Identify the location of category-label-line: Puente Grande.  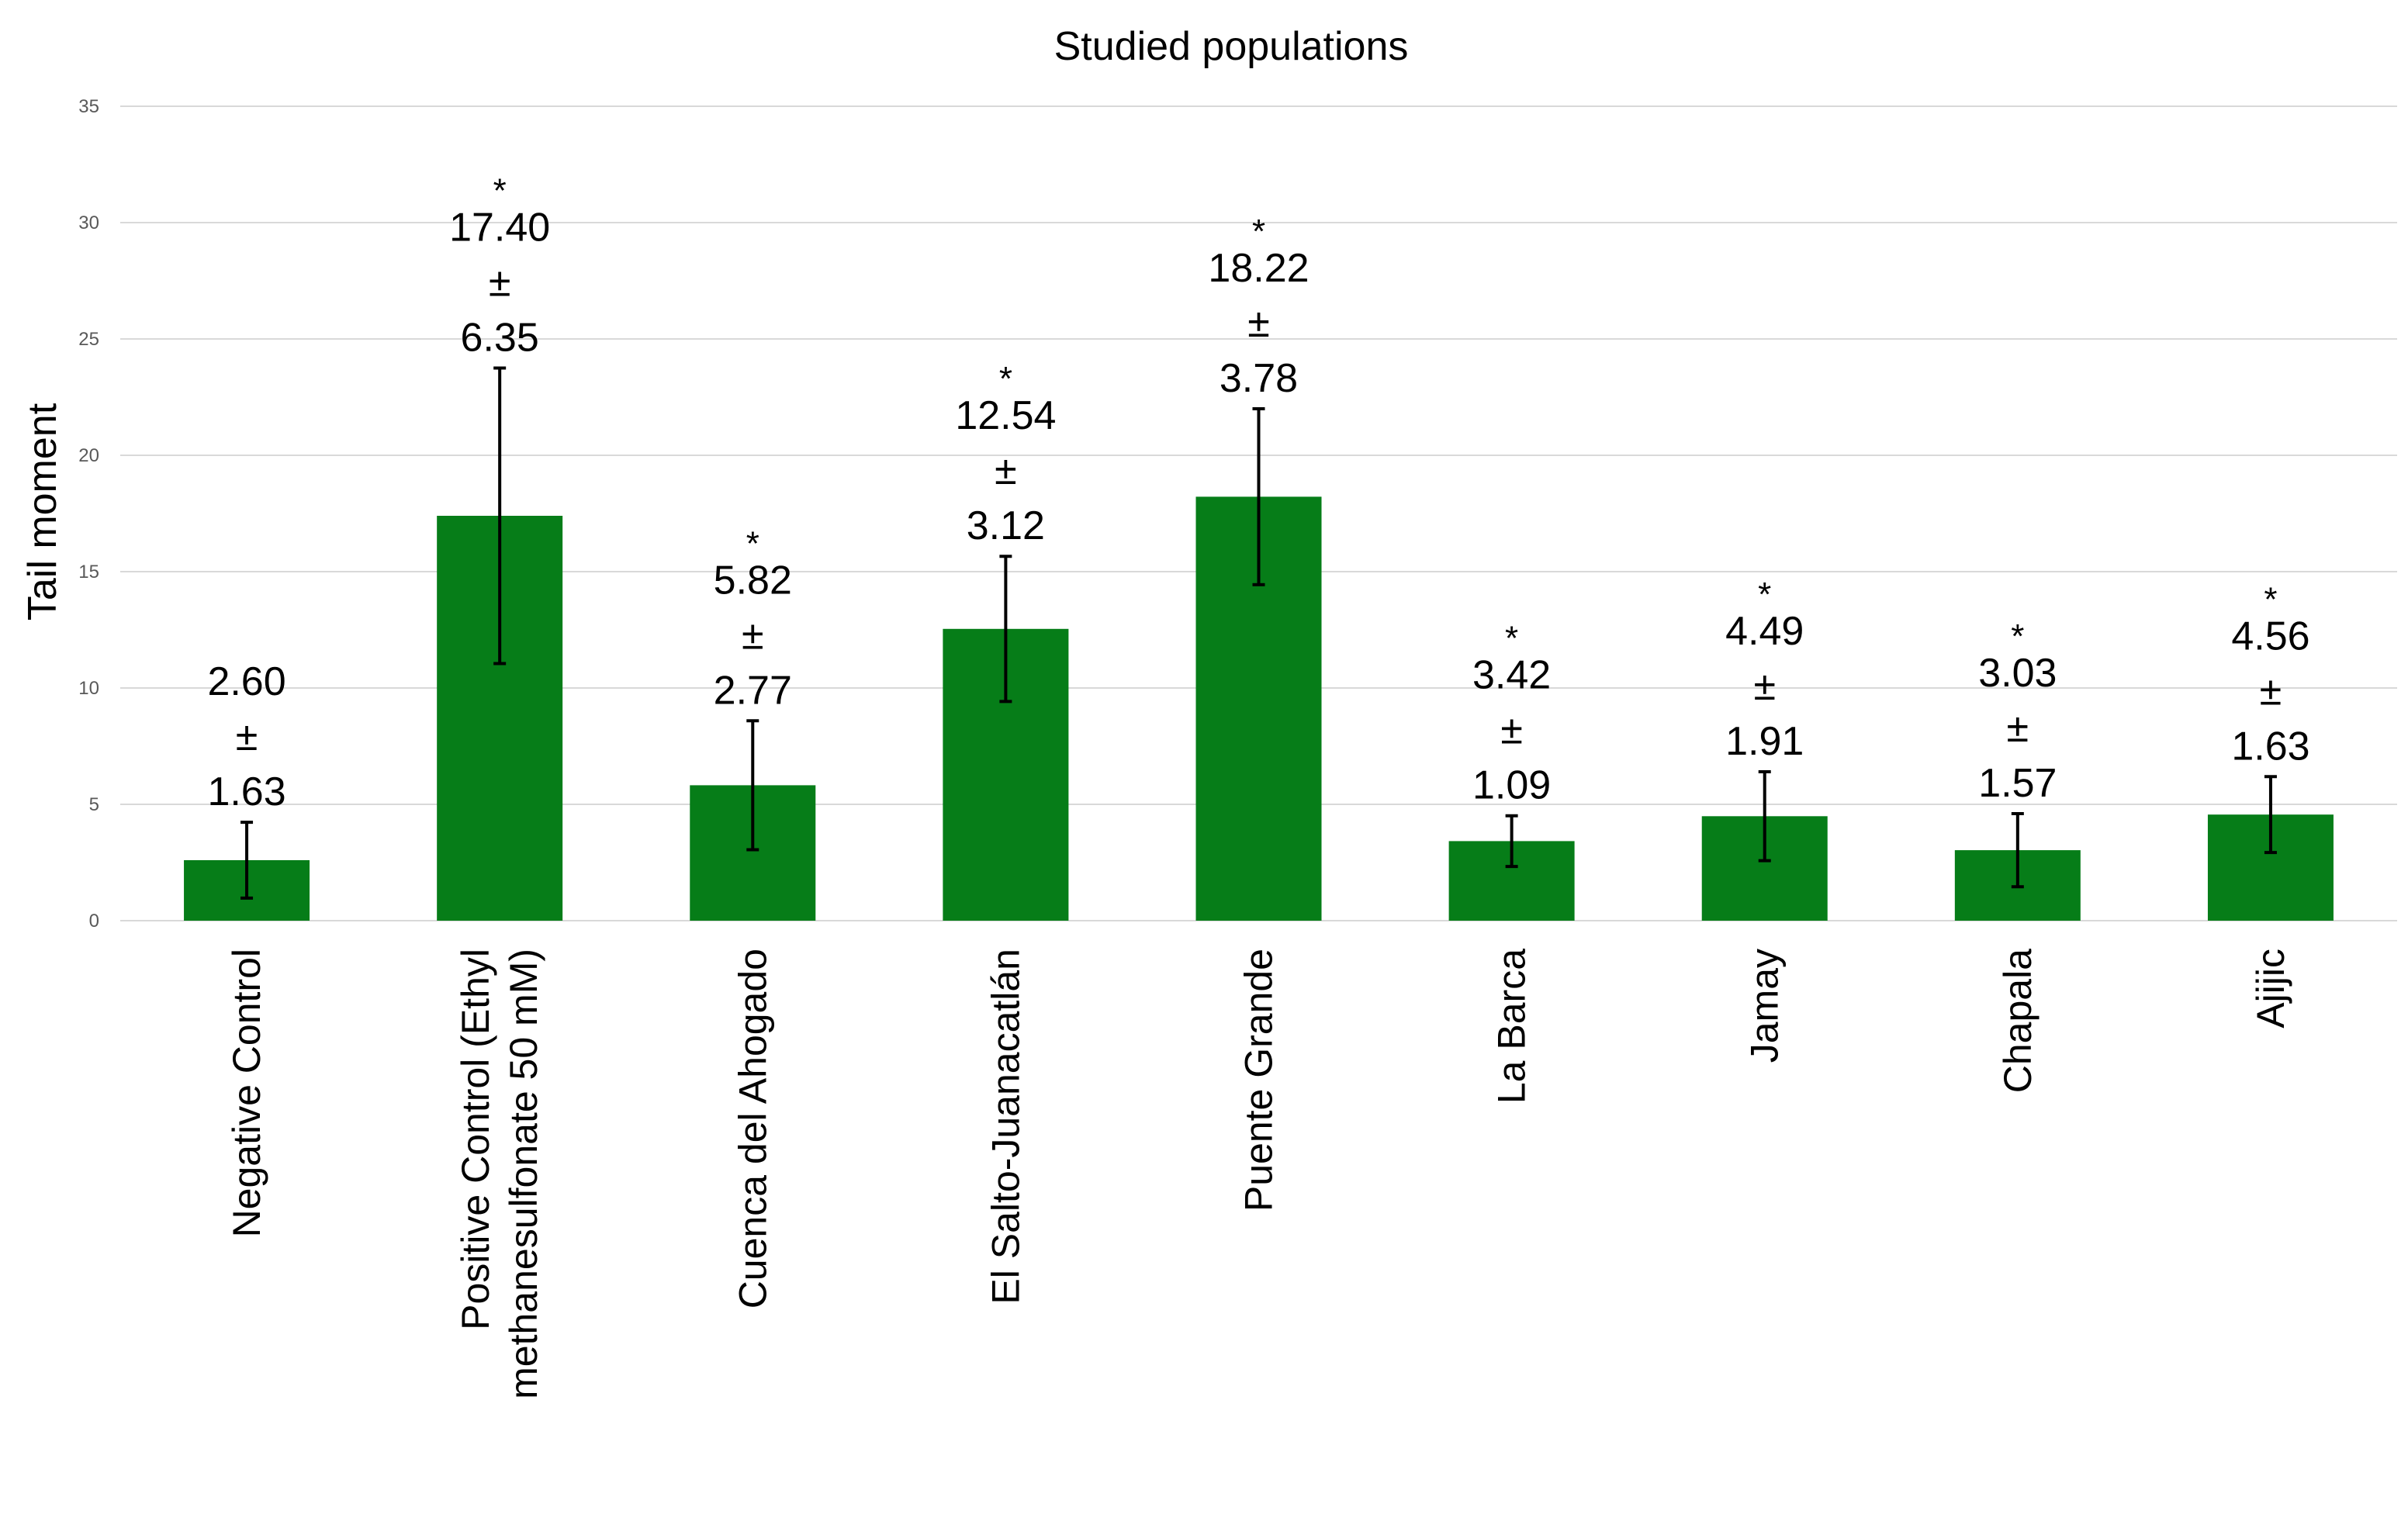
(1259, 1080).